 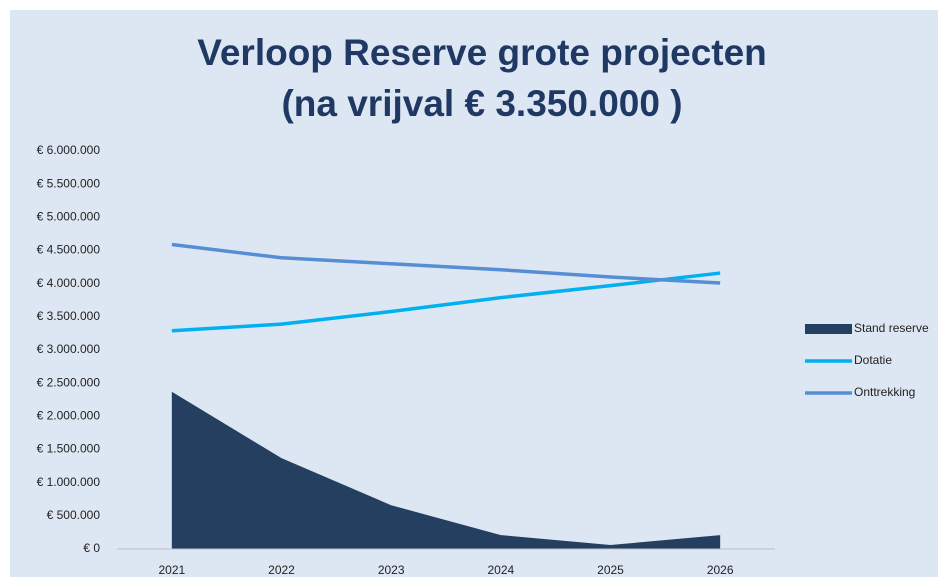 I want to click on x-tick-label: 2023, so click(x=391, y=570).